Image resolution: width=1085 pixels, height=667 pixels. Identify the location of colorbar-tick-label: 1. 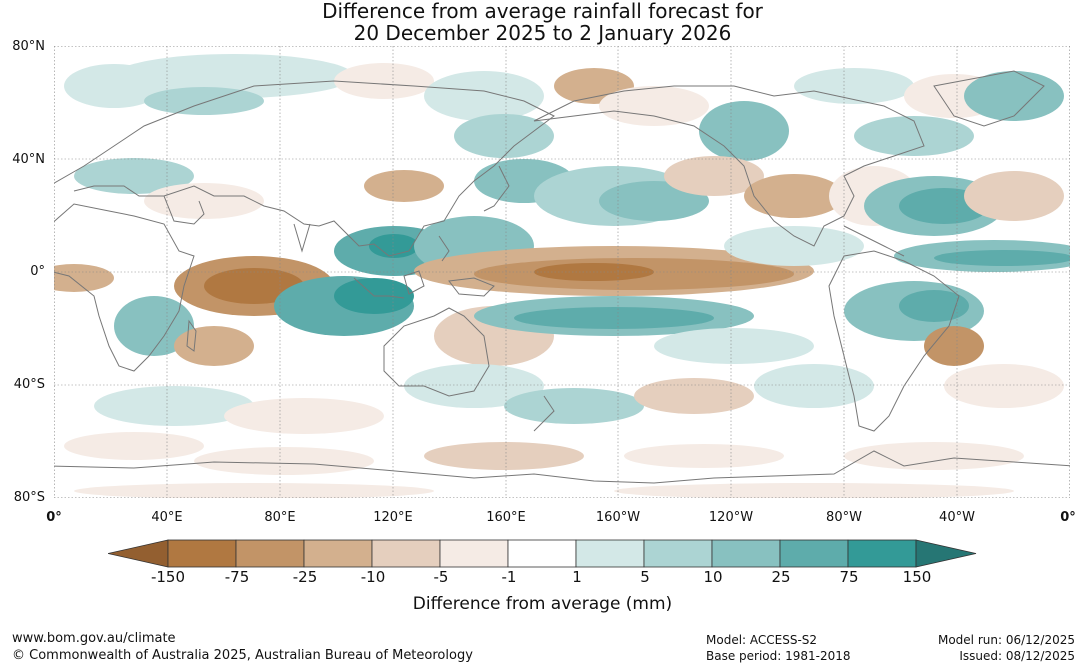
(577, 577).